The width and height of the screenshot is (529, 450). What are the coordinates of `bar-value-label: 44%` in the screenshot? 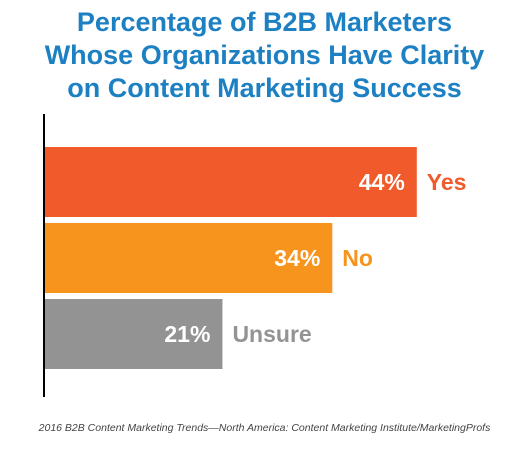 It's located at (382, 182).